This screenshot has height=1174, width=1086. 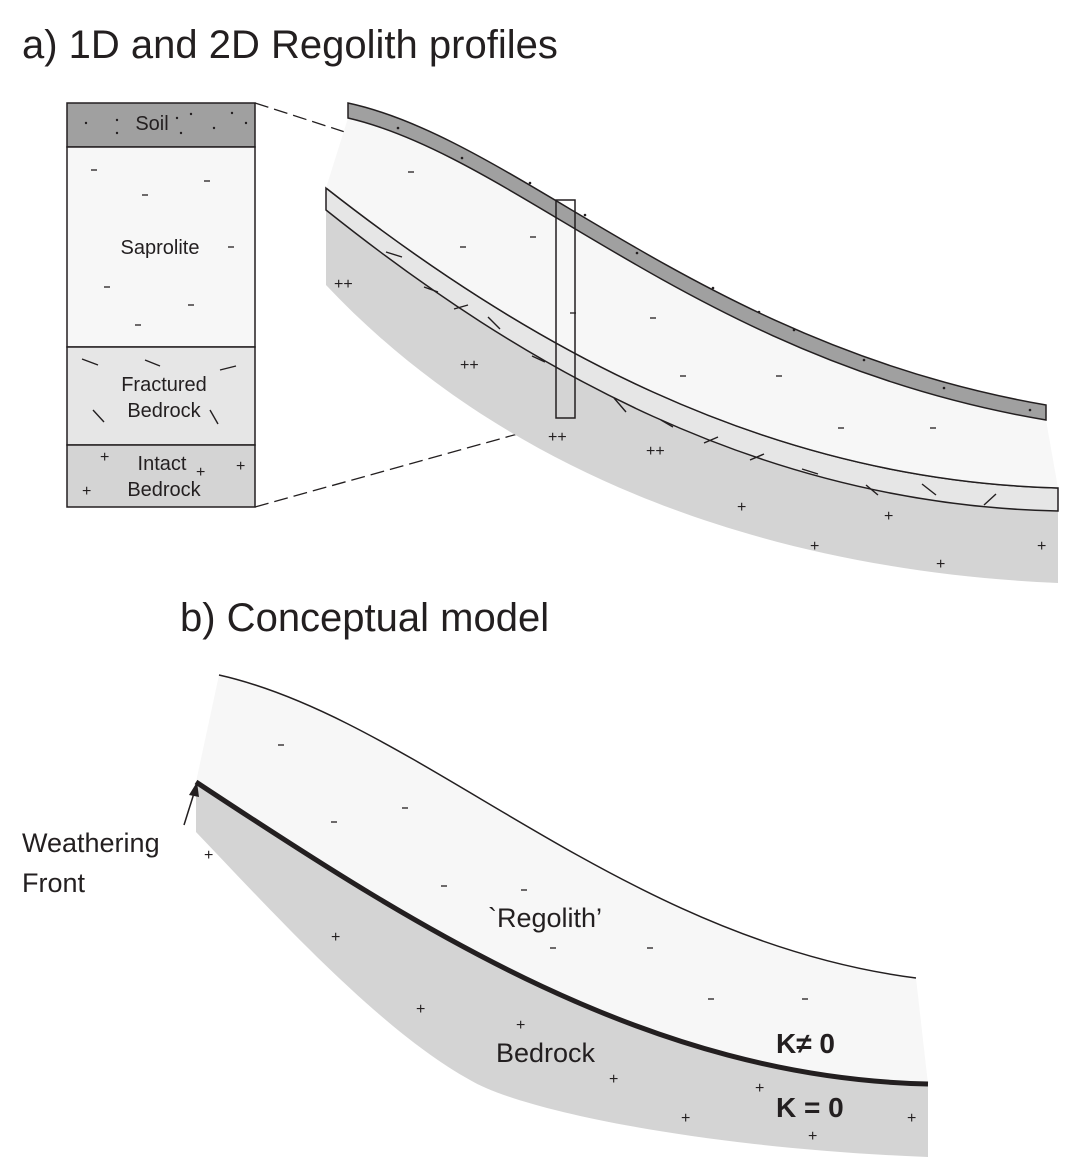 What do you see at coordinates (364, 618) in the screenshot?
I see `panel-b-title: b) Conceptual model` at bounding box center [364, 618].